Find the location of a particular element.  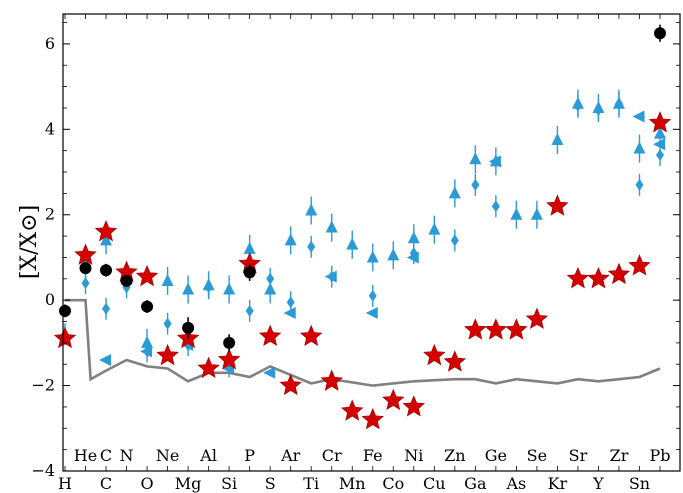

x-element-label-bottom: C is located at coordinates (106, 483).